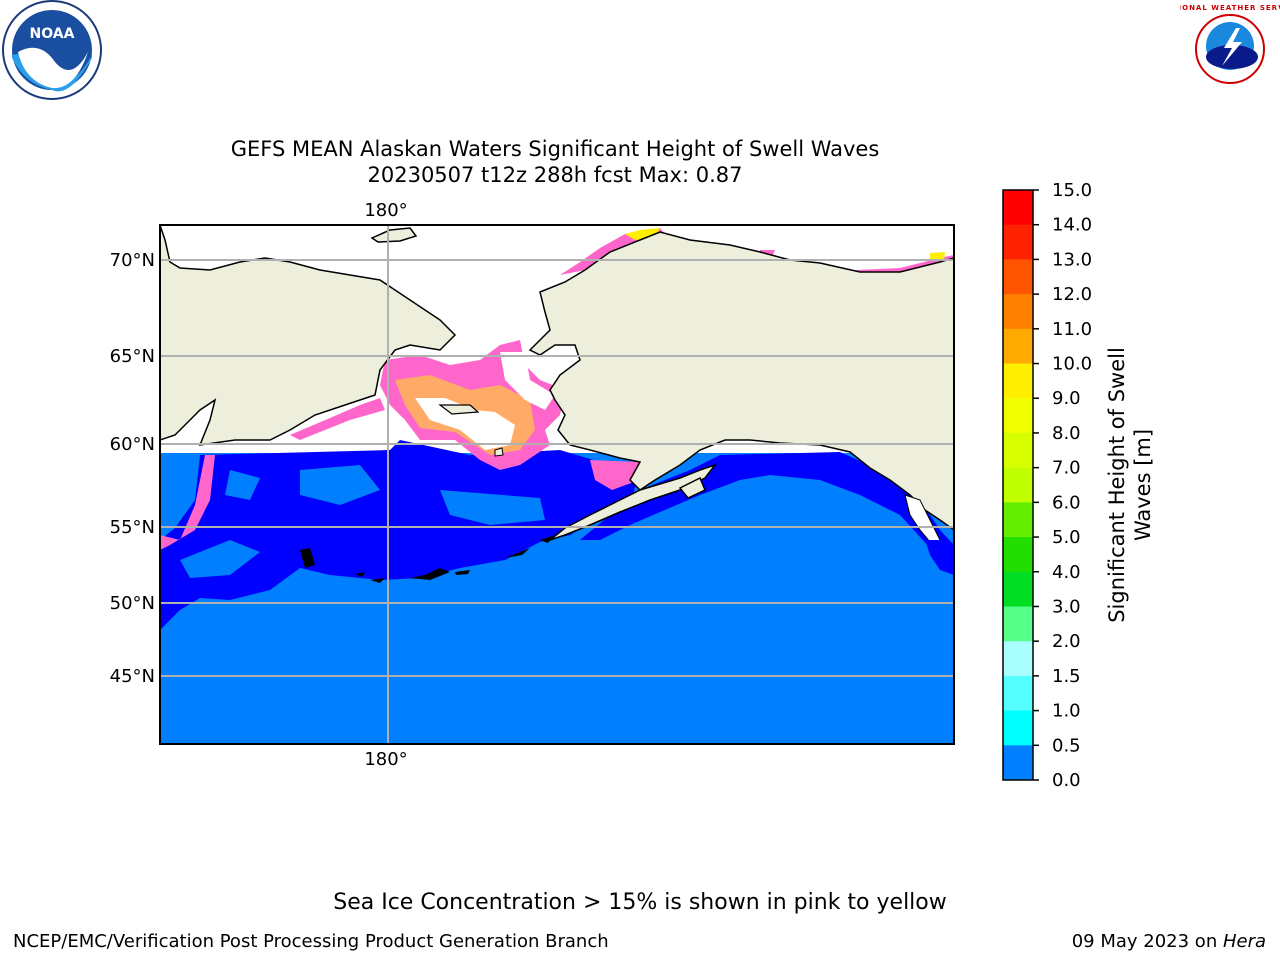  Describe the element at coordinates (1072, 225) in the screenshot. I see `colorbar-tick-label: 14.0` at that location.